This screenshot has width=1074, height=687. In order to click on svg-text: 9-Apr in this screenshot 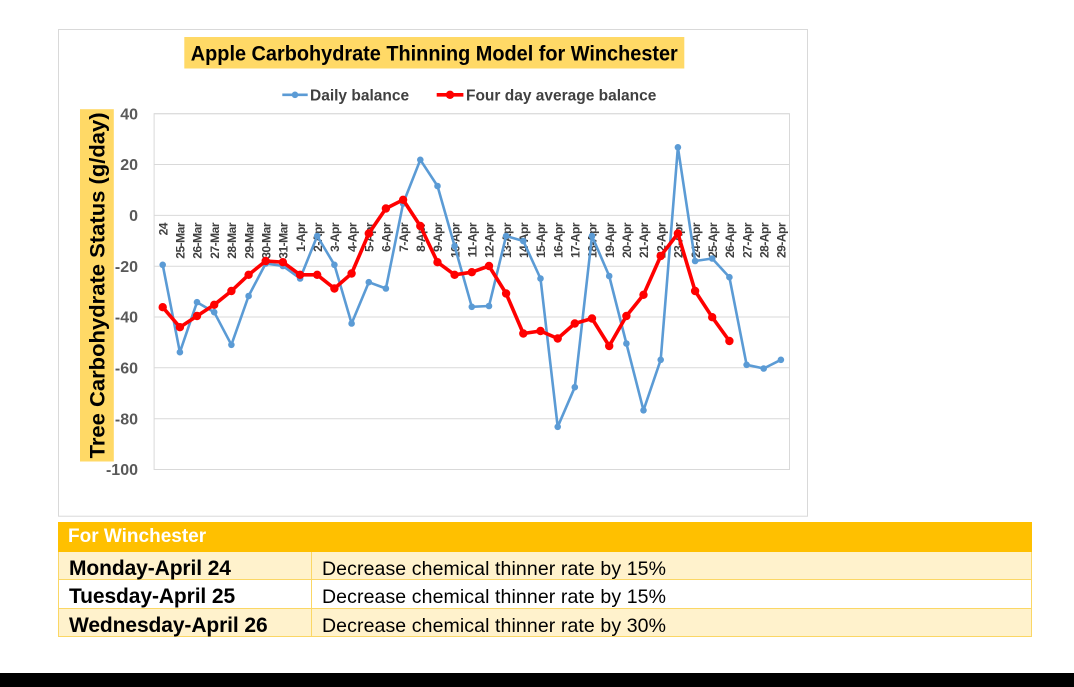, I will do `click(438, 237)`.